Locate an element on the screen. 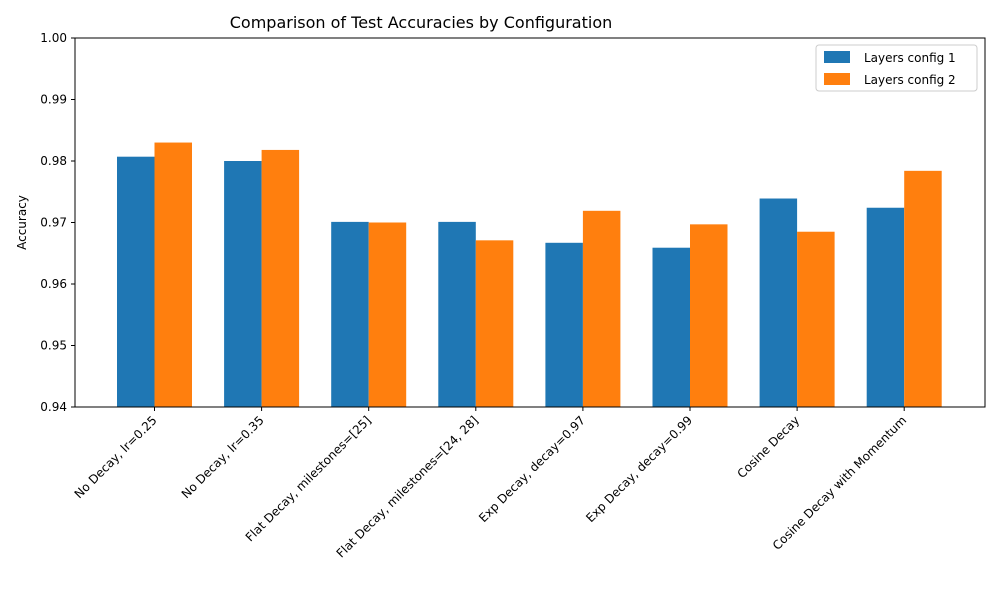 Image resolution: width=1000 pixels, height=600 pixels. y-tick-label-4: 0.97 is located at coordinates (53, 223).